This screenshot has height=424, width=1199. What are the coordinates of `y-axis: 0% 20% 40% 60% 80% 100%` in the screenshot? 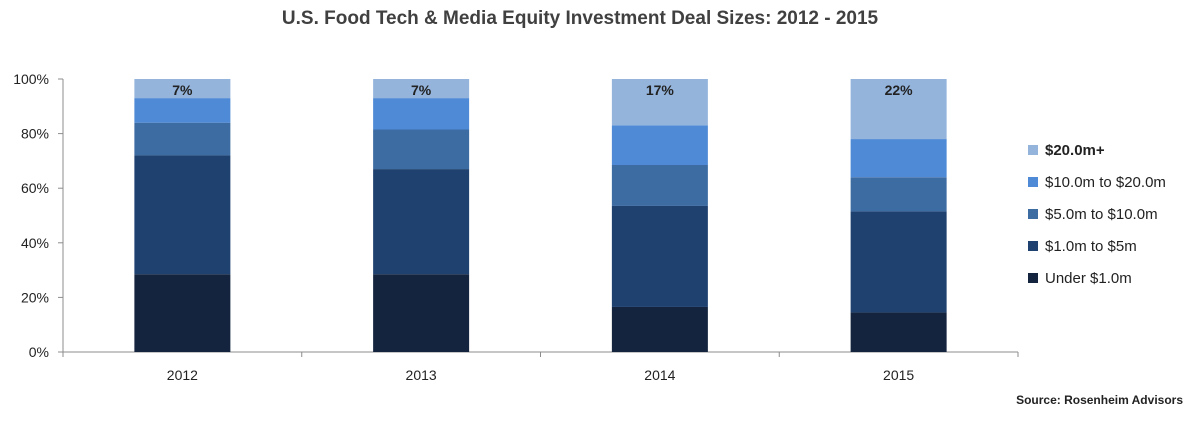 It's located at (38, 215).